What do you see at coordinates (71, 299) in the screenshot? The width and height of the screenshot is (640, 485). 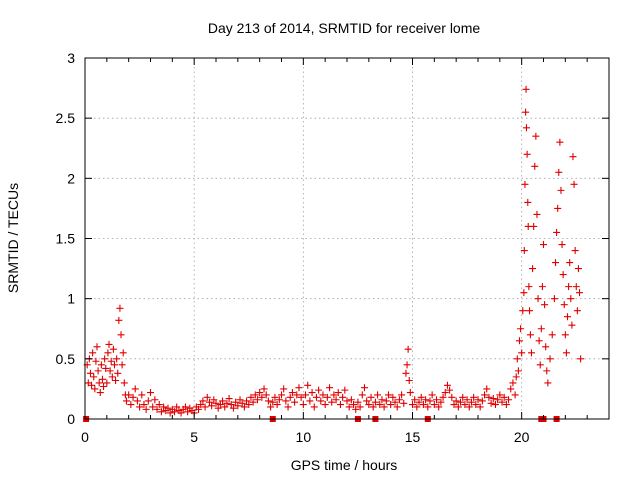 I see `y-tick-label: 1` at bounding box center [71, 299].